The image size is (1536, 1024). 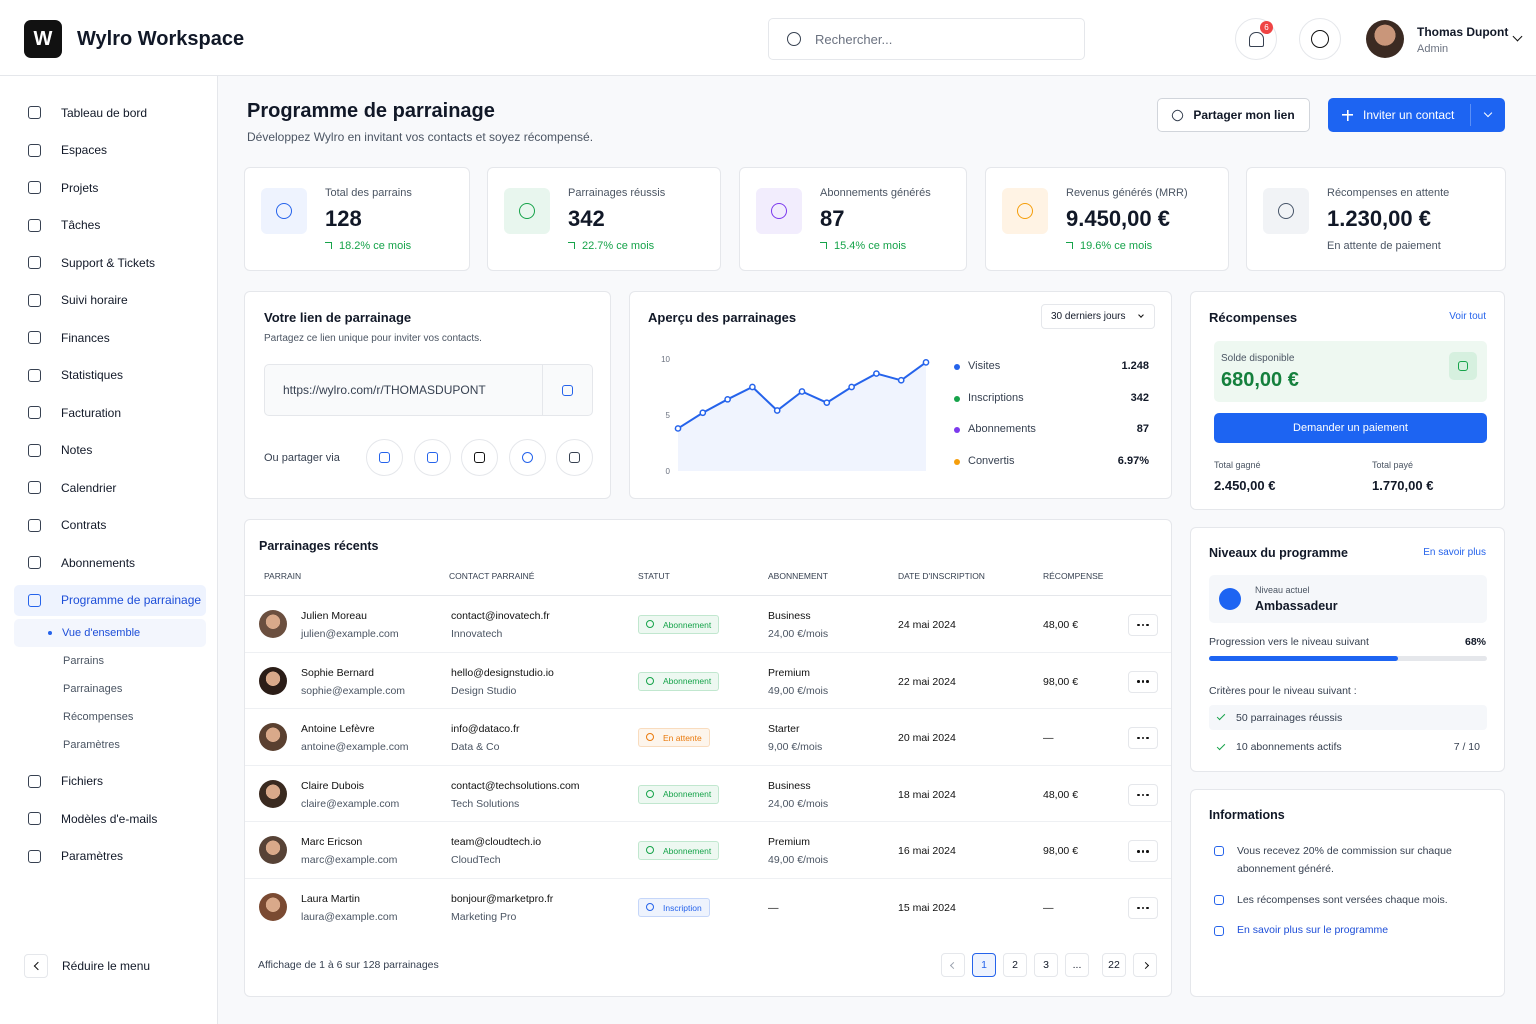 I want to click on stat-label: Abonnements générés, so click(x=875, y=193).